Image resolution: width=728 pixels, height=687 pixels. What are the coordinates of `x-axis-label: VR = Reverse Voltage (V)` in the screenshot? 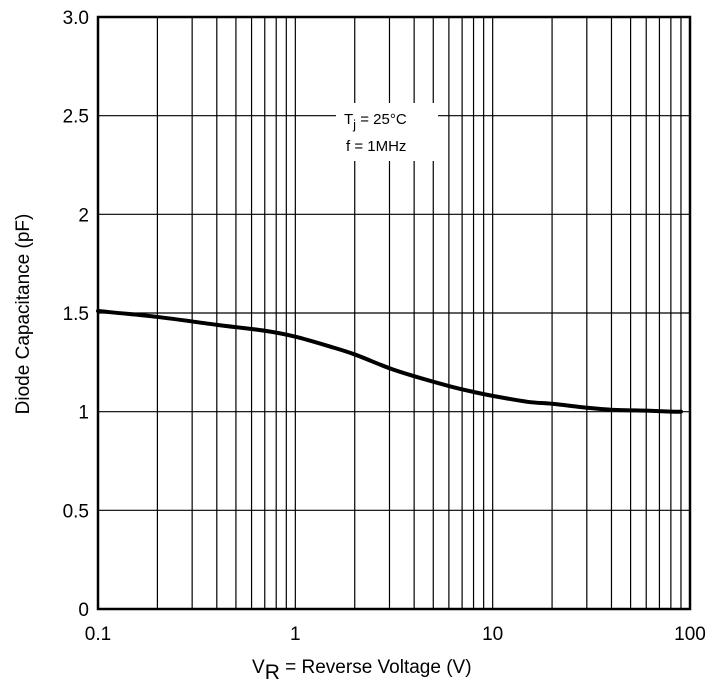 It's located at (362, 670).